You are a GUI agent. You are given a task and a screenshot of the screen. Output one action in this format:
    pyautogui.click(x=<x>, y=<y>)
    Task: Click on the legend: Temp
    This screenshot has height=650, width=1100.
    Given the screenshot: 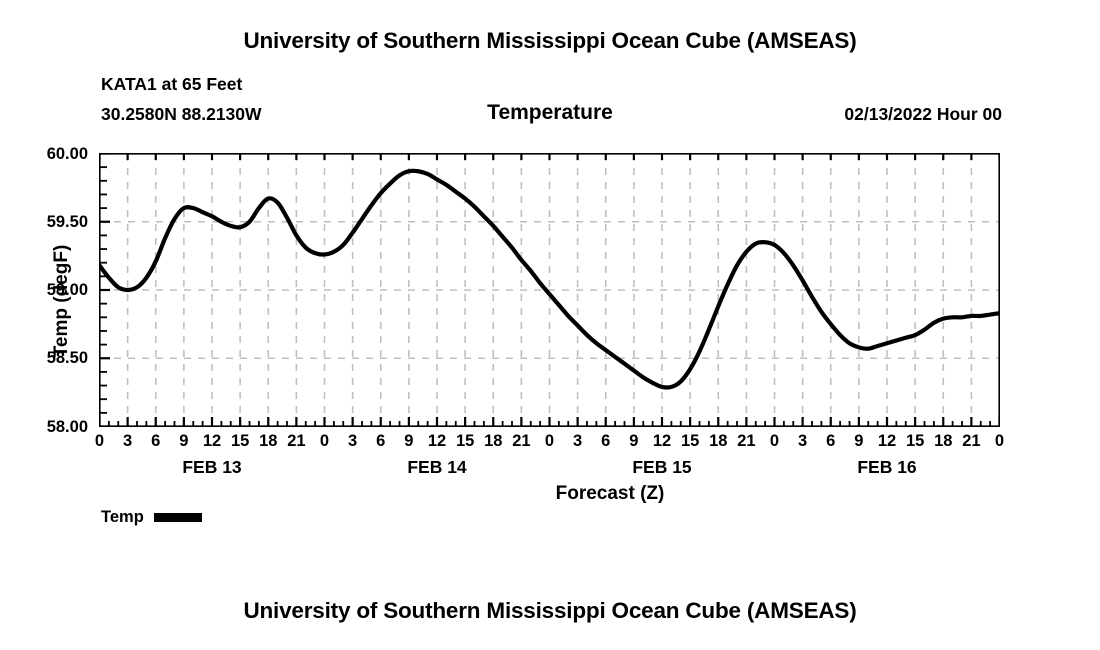 What is the action you would take?
    pyautogui.click(x=151, y=517)
    